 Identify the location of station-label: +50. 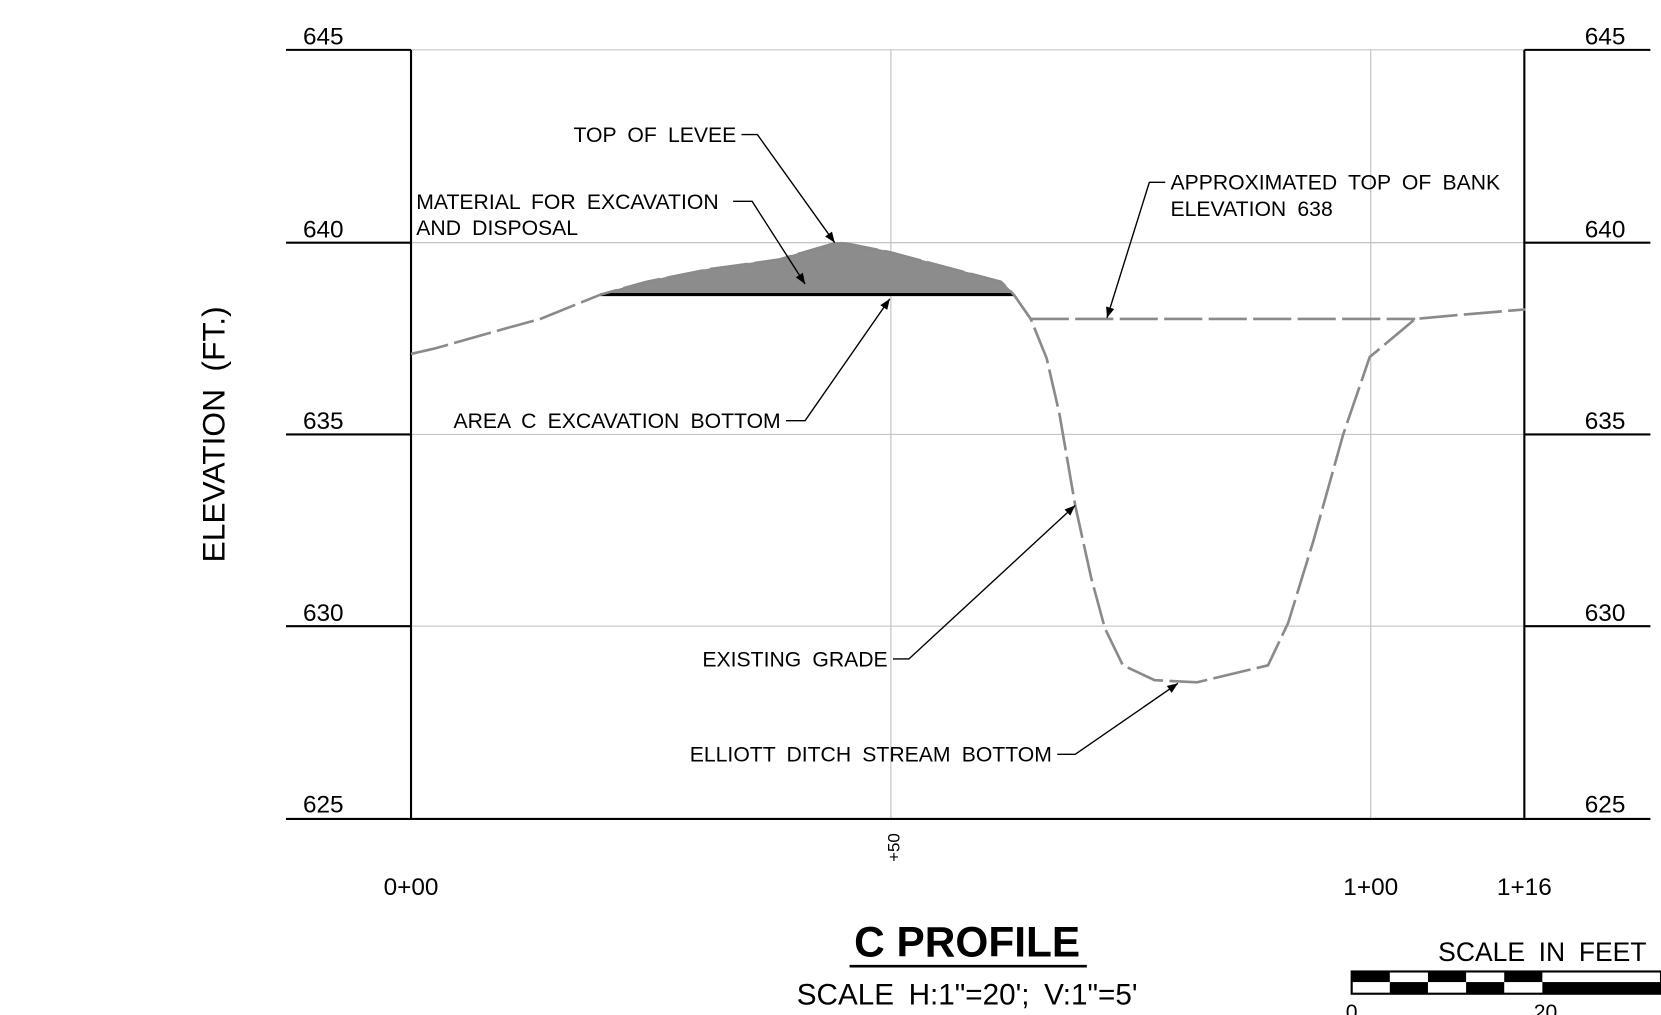
(893, 847).